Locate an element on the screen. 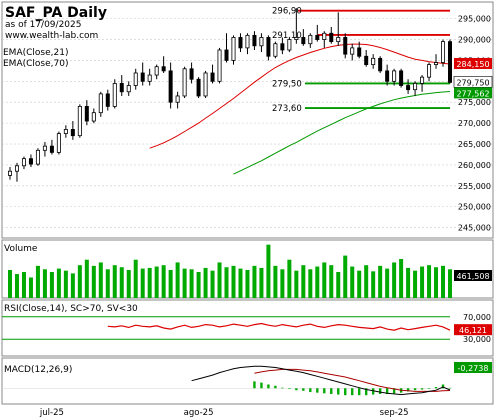 The height and width of the screenshot is (420, 496). macd-last-box is located at coordinates (473, 367).